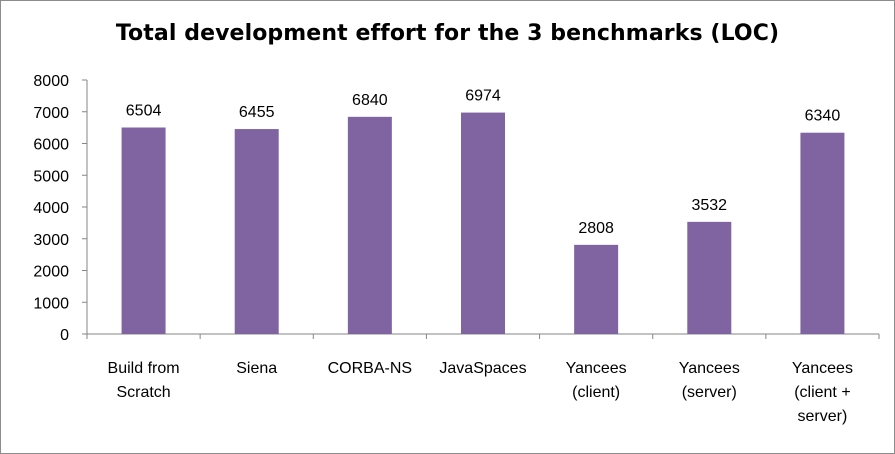  Describe the element at coordinates (51, 145) in the screenshot. I see `y-tick-label: 6000` at that location.